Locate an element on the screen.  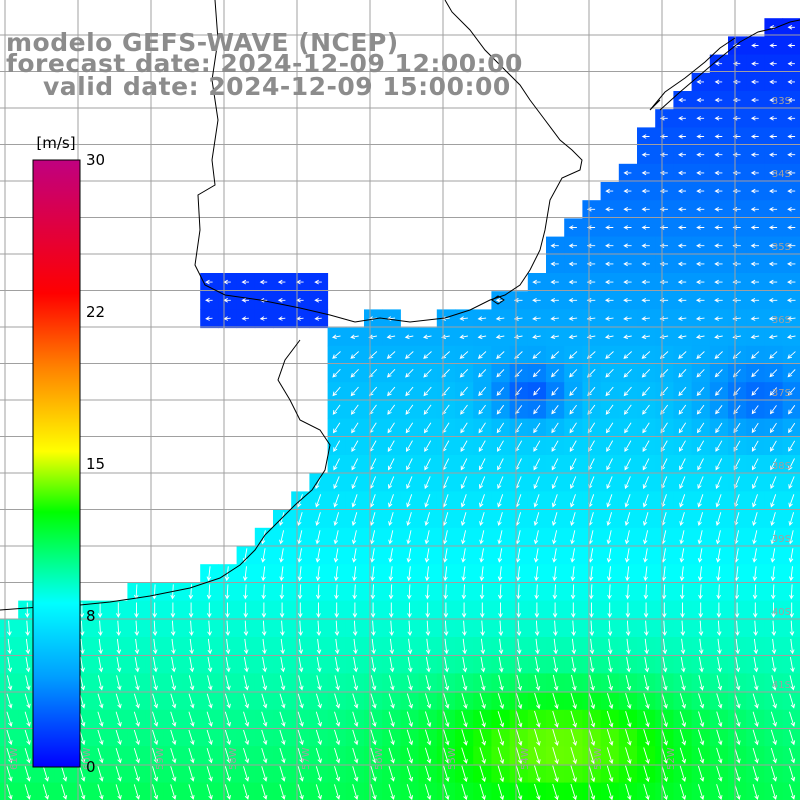
longitude-labels: 61W 60W 59W 58W 57W 56W 55W 54W 53W 52W is located at coordinates (343, 758).